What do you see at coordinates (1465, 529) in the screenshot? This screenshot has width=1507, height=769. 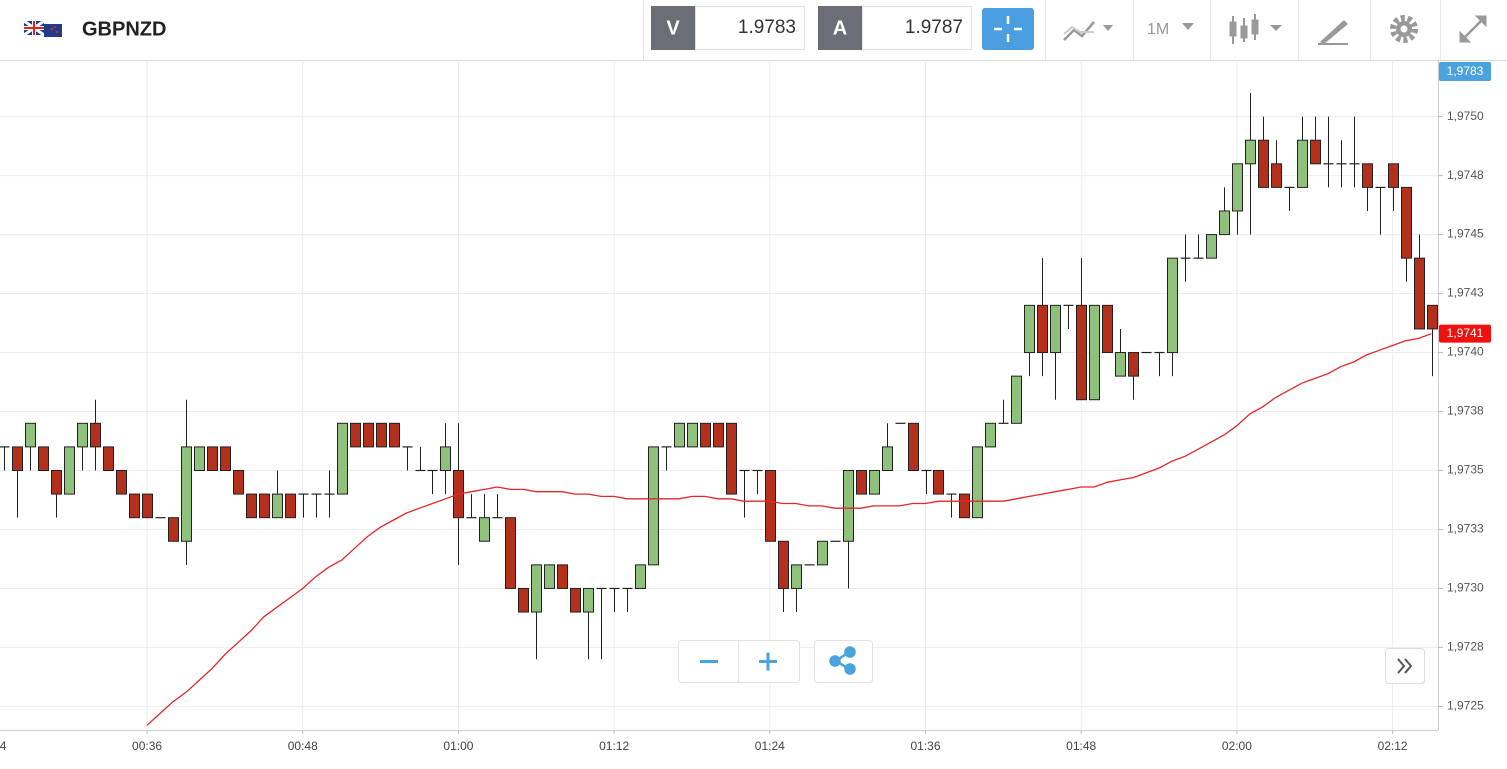 I see `y-tick-label: 1,9733` at bounding box center [1465, 529].